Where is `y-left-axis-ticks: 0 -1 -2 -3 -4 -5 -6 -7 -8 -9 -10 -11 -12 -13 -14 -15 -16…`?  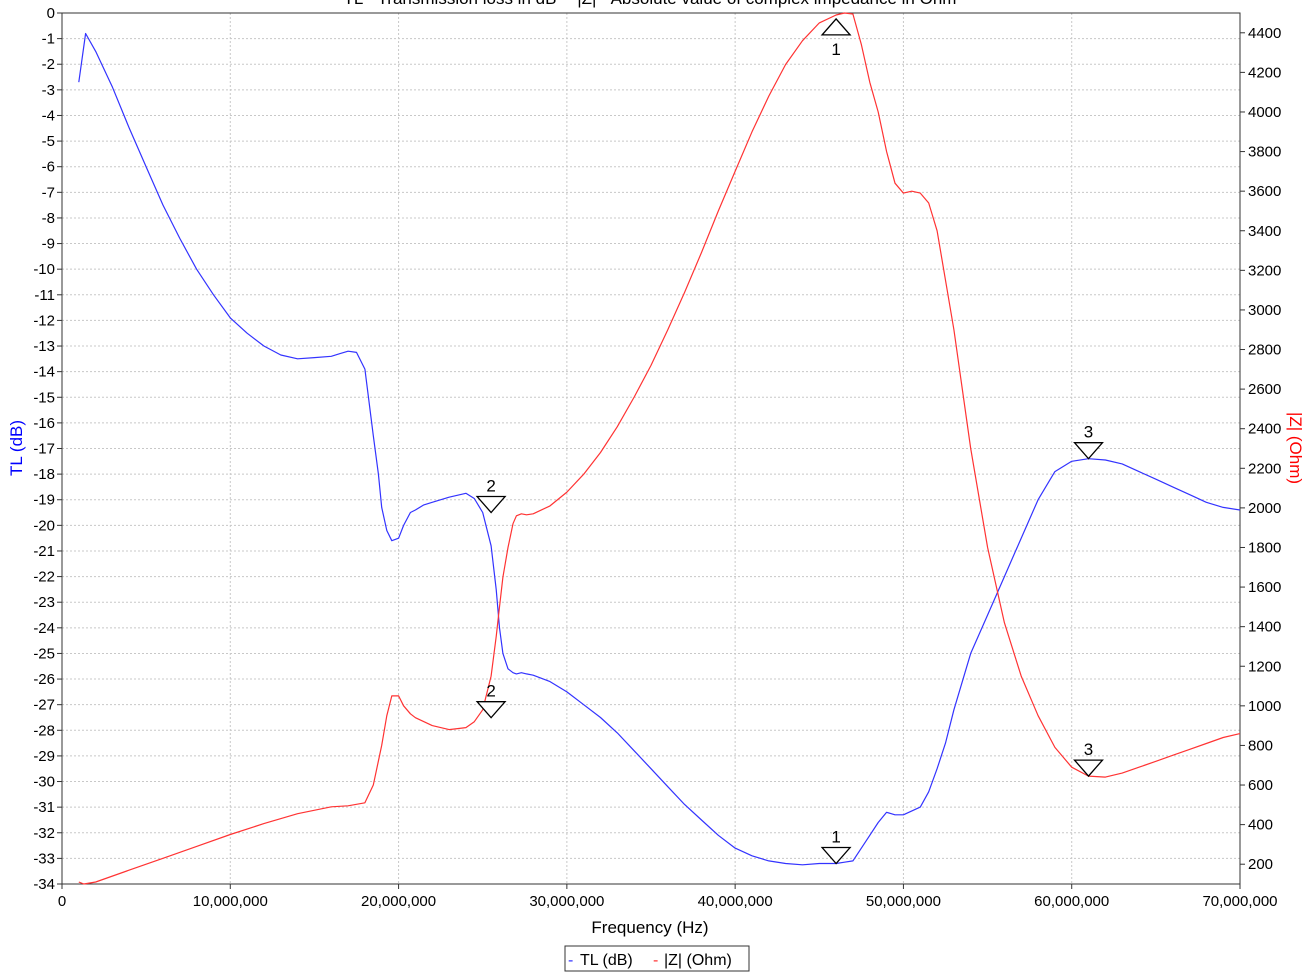
y-left-axis-ticks: 0 -1 -2 -3 -4 -5 -6 -7 -8 -9 -10 -11 -12 -13 -14 -15 -16… is located at coordinates (47, 449).